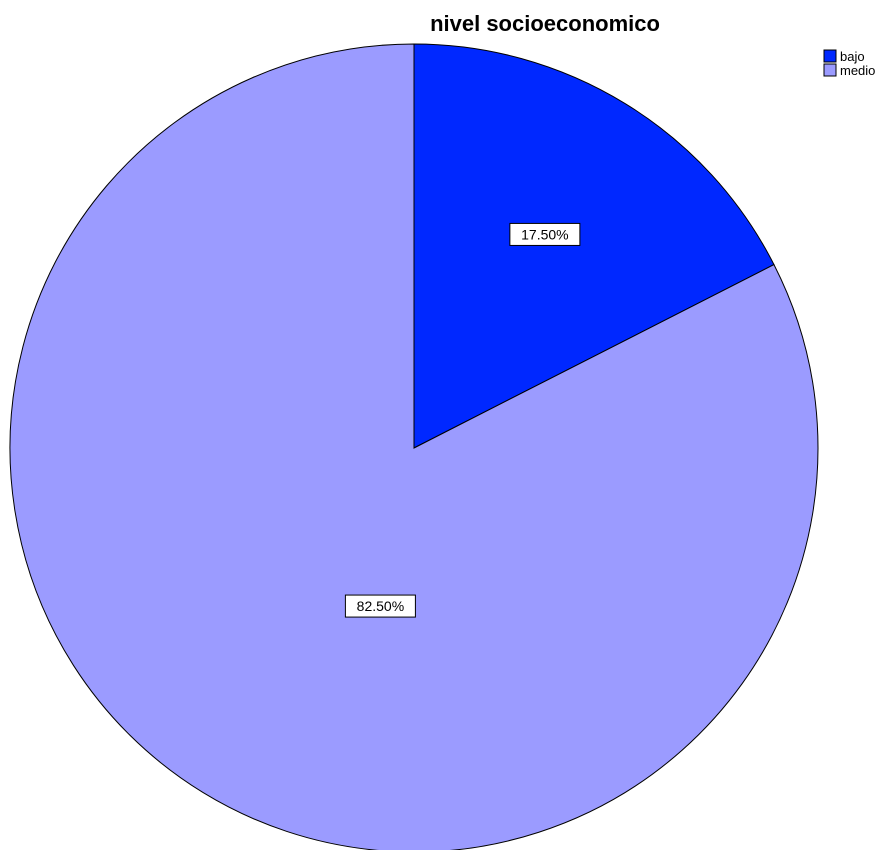 The width and height of the screenshot is (896, 850). I want to click on slice-label-text: 82.50%, so click(380, 606).